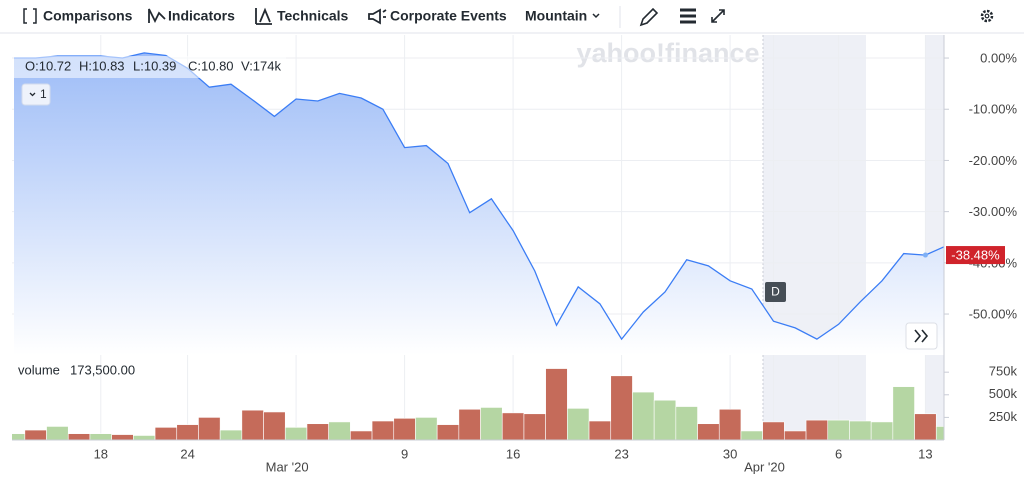 The width and height of the screenshot is (1024, 486). What do you see at coordinates (730, 453) in the screenshot?
I see `x-tick-label: 30` at bounding box center [730, 453].